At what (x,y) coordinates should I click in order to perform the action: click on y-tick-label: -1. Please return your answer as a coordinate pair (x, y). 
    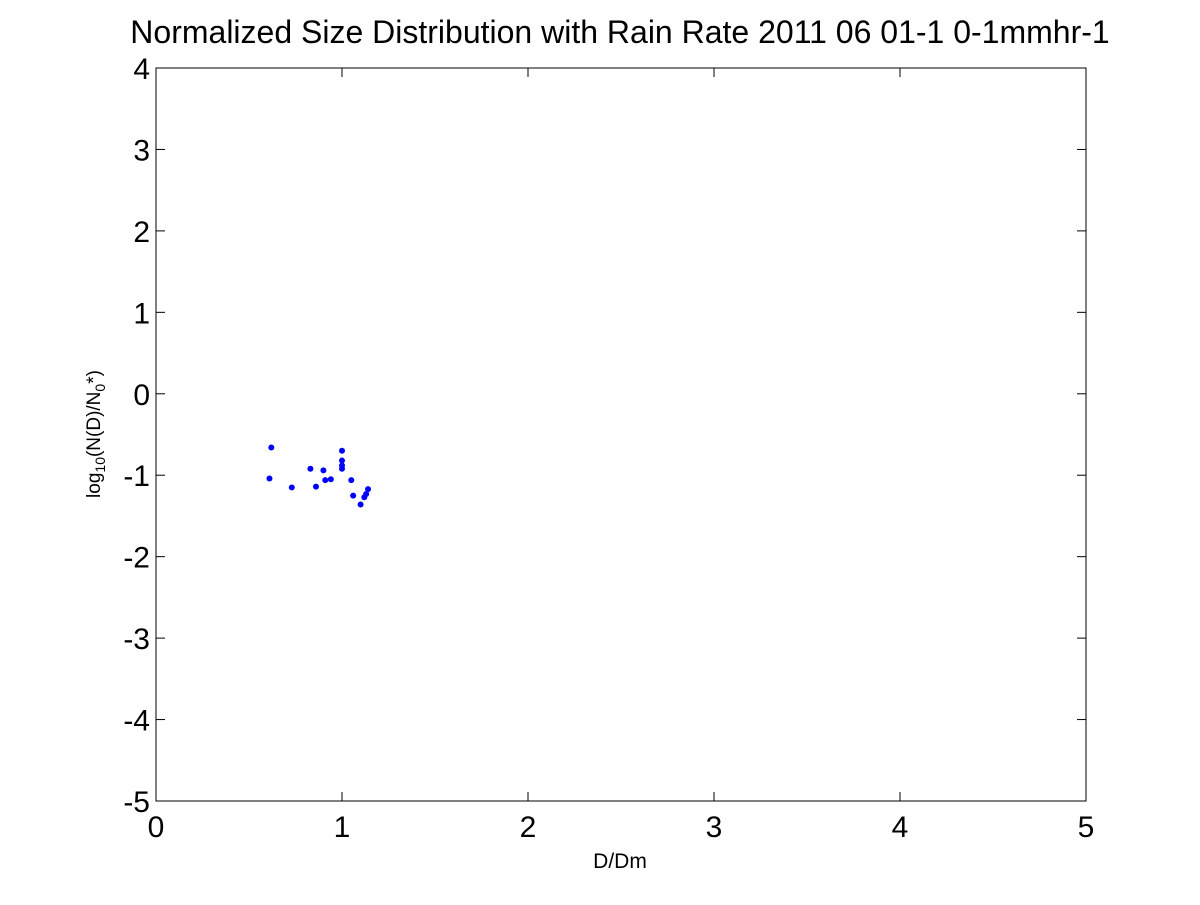
    Looking at the image, I should click on (136, 476).